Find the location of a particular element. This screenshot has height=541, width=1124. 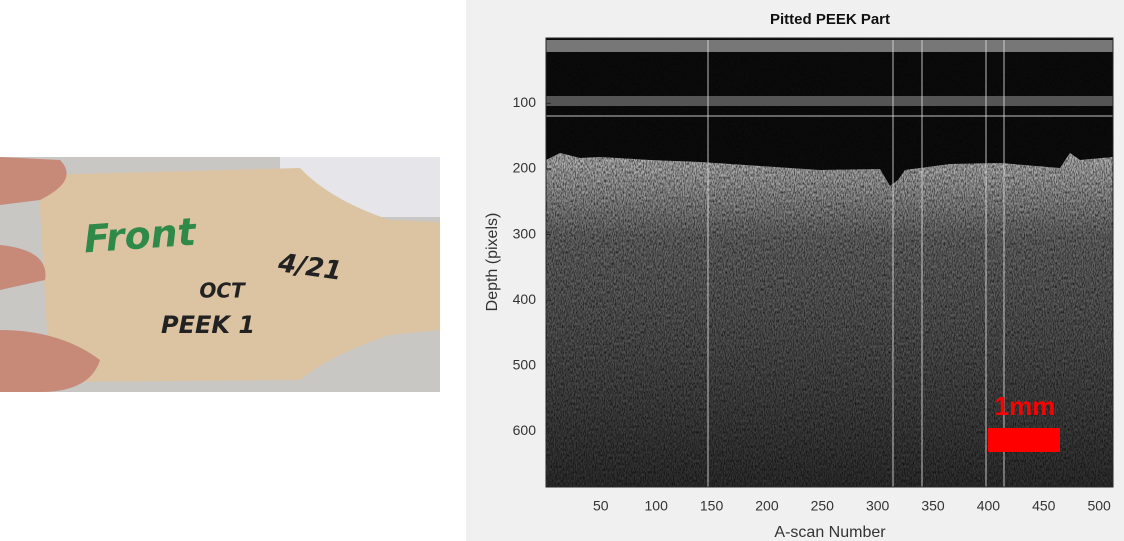

x-tick-label: 100 is located at coordinates (657, 506).